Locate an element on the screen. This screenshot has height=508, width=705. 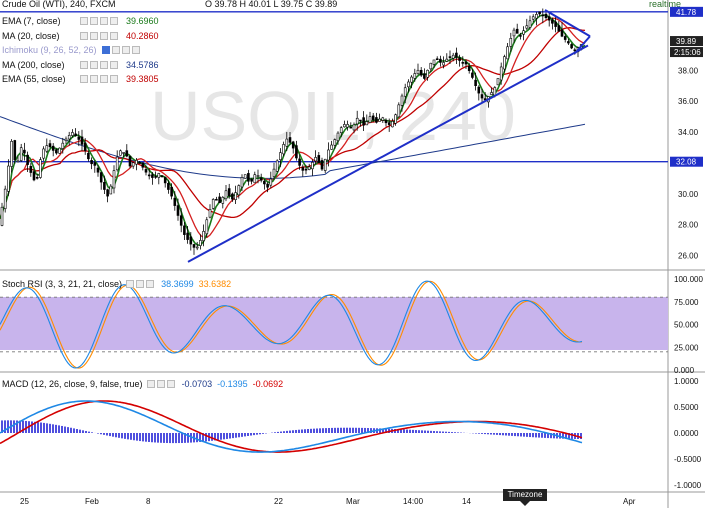
time-tick-label: Feb is located at coordinates (92, 501).